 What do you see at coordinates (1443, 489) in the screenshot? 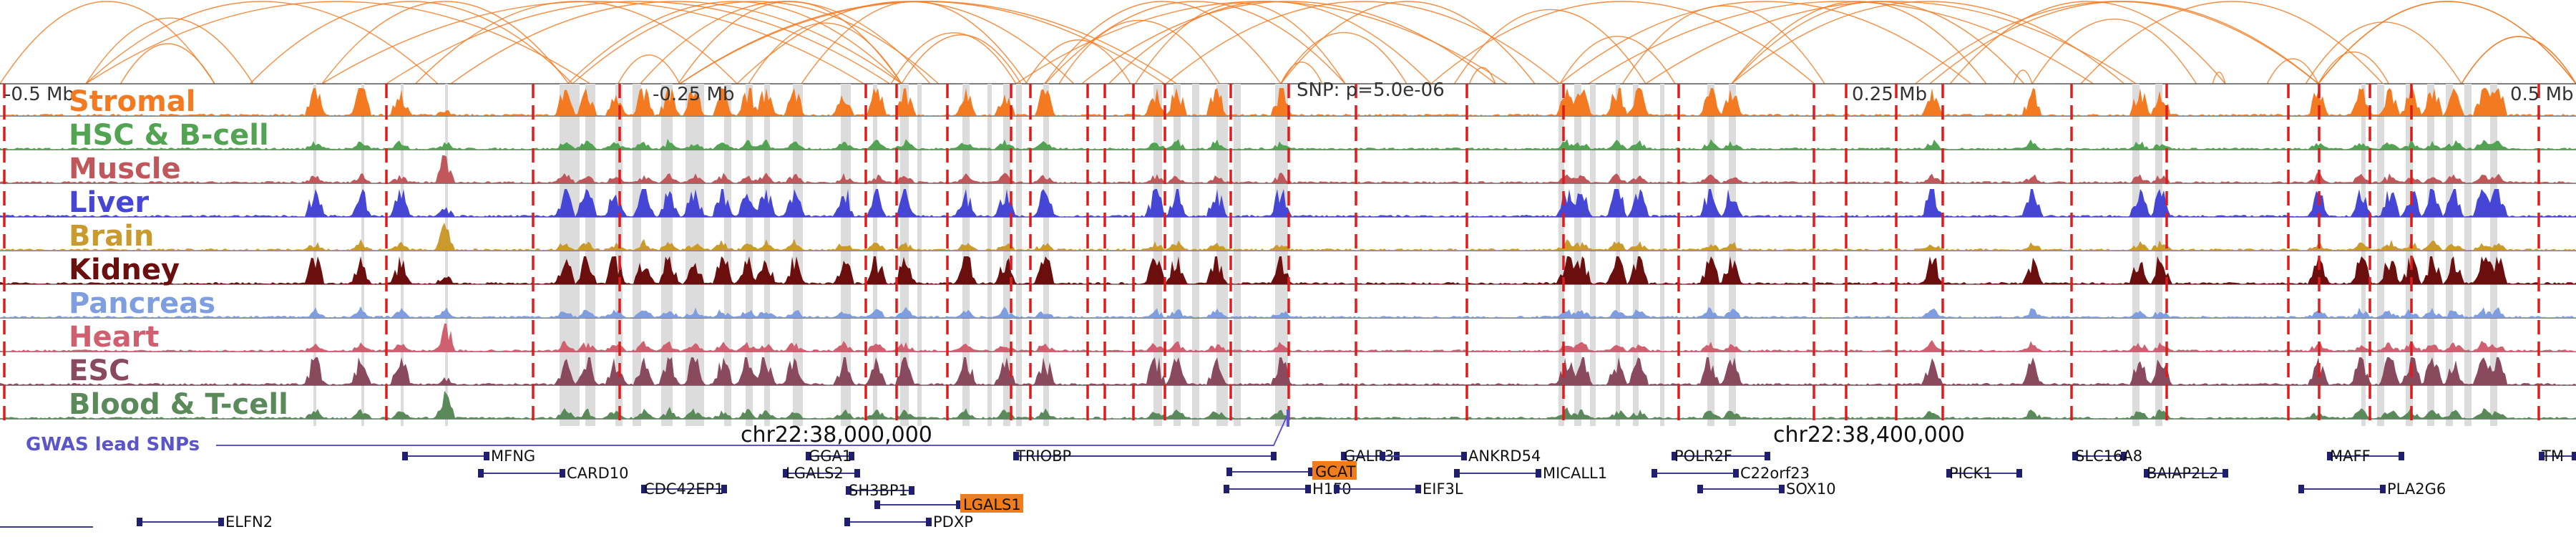
I see `gene-label: EIF3L` at bounding box center [1443, 489].